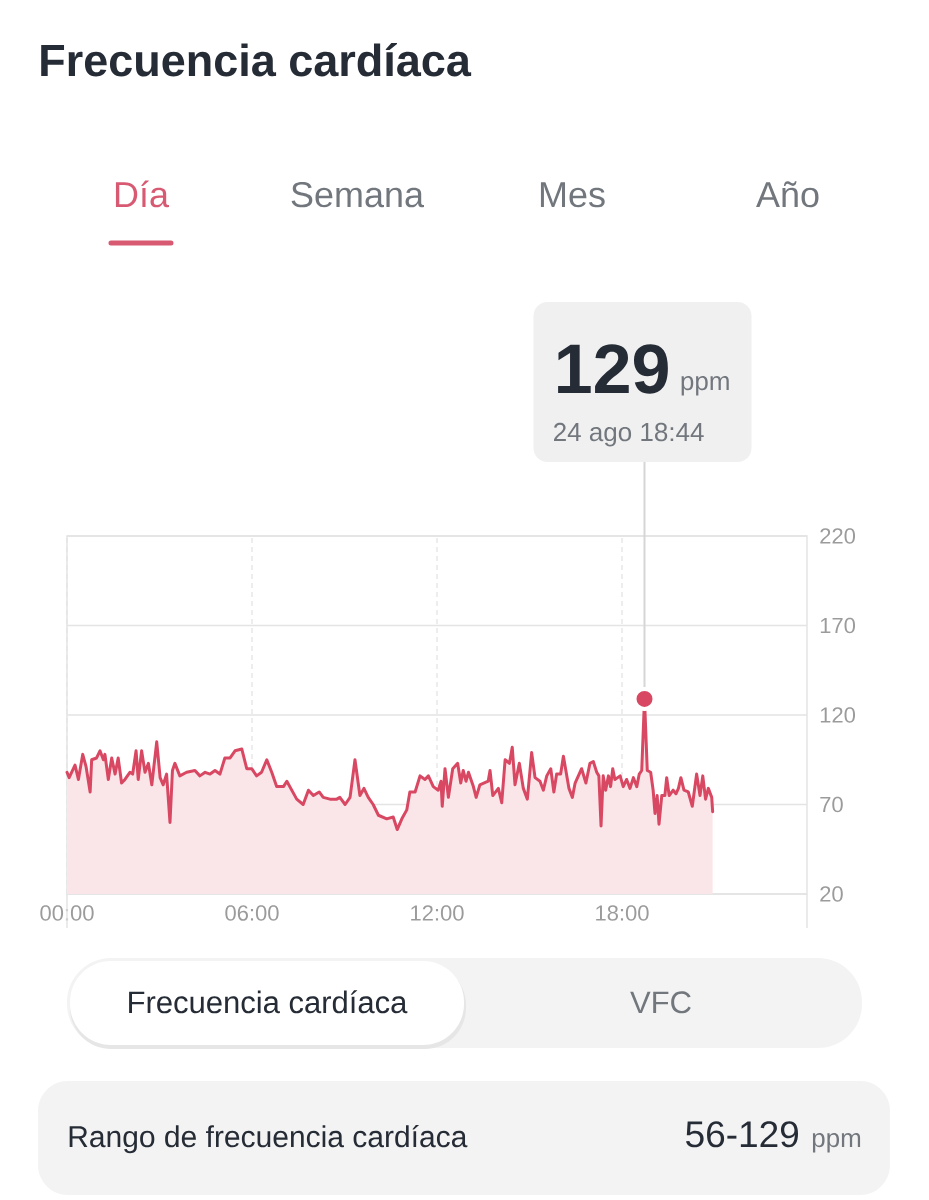 This screenshot has width=929, height=1200. Describe the element at coordinates (358, 194) in the screenshot. I see `text: Semana` at that location.